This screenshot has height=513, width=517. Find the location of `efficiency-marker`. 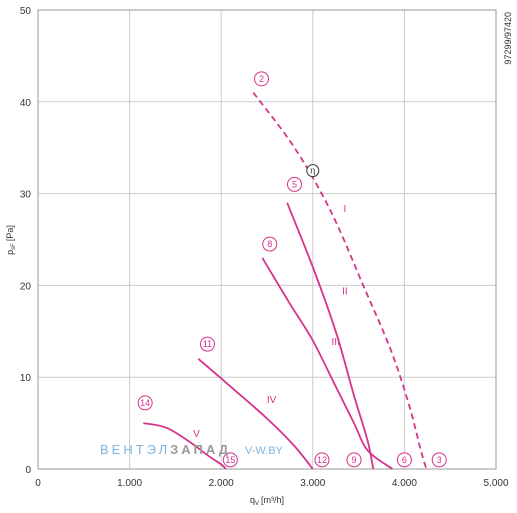

efficiency-marker is located at coordinates (313, 171).